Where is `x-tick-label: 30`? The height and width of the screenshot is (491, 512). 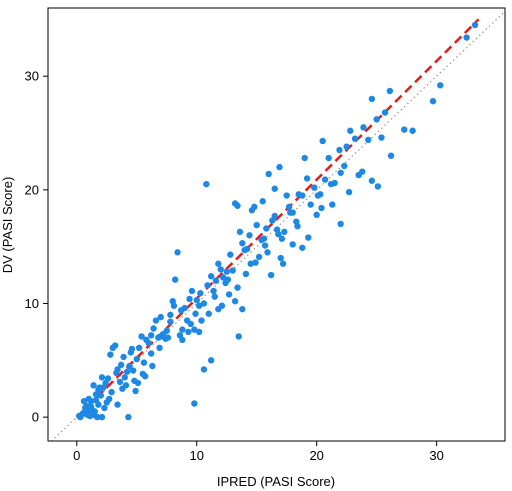
x-tick-label: 30 is located at coordinates (436, 455).